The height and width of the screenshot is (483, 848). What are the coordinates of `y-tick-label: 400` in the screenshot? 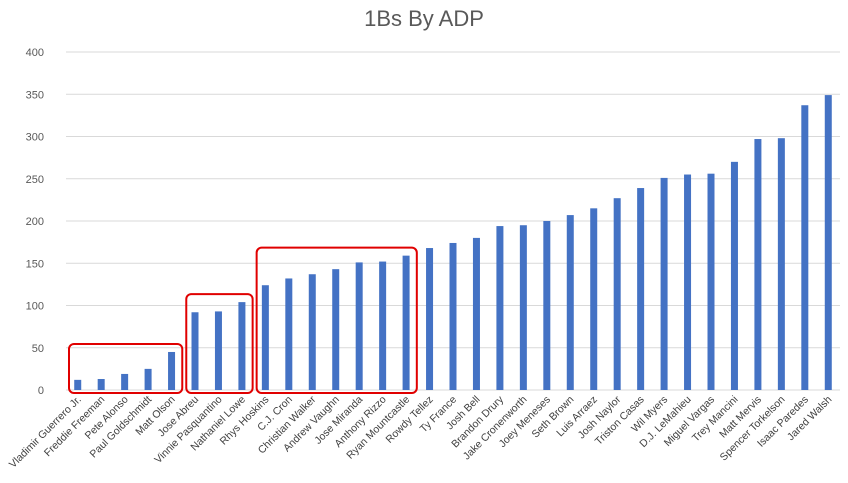 It's located at (35, 53).